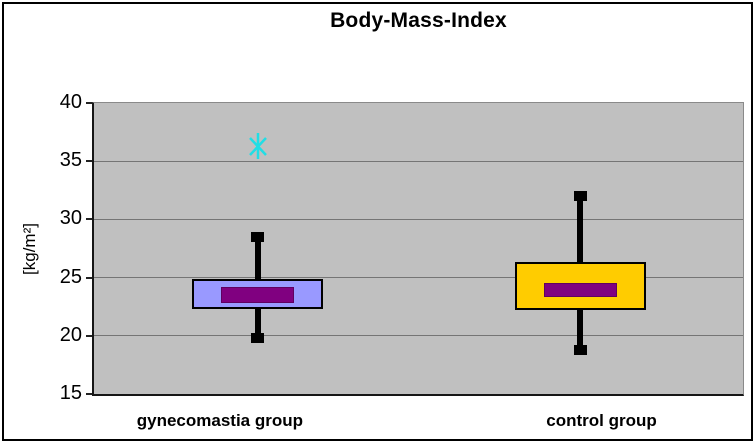 The image size is (755, 443). I want to click on iqr-box, so click(258, 293).